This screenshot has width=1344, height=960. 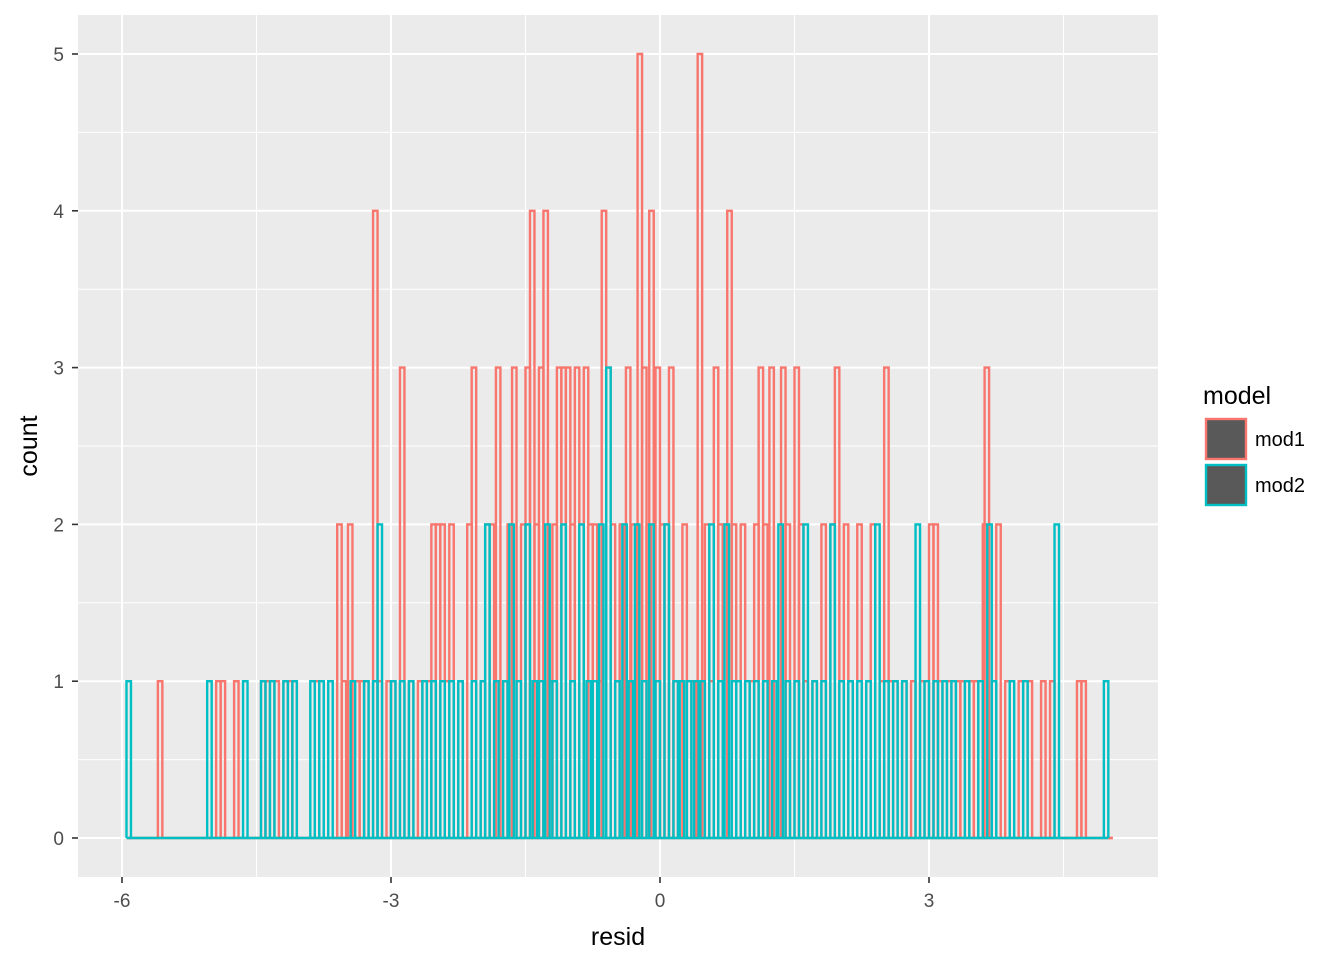 I want to click on legend-item-mod2: mod2, so click(x=1254, y=485).